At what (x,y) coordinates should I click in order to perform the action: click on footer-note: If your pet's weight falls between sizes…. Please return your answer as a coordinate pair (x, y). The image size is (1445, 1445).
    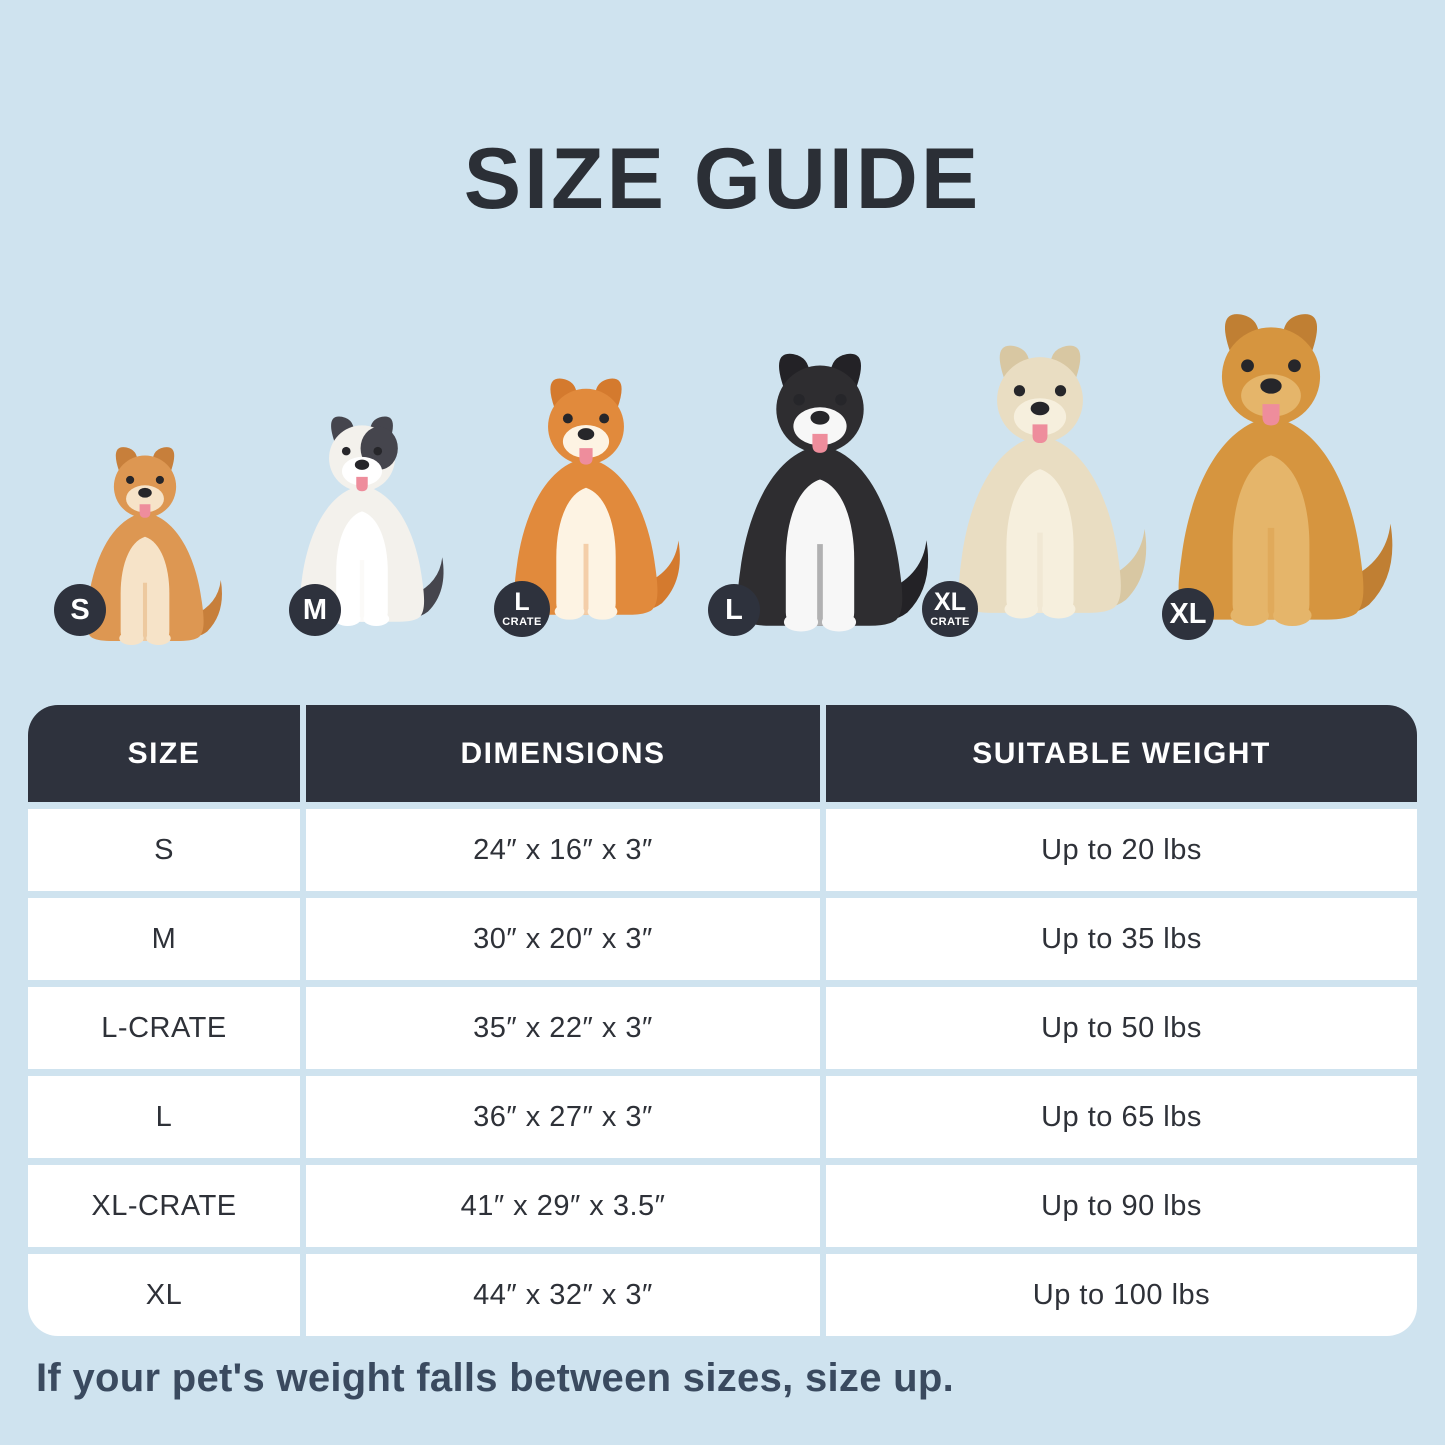
    Looking at the image, I should click on (495, 1378).